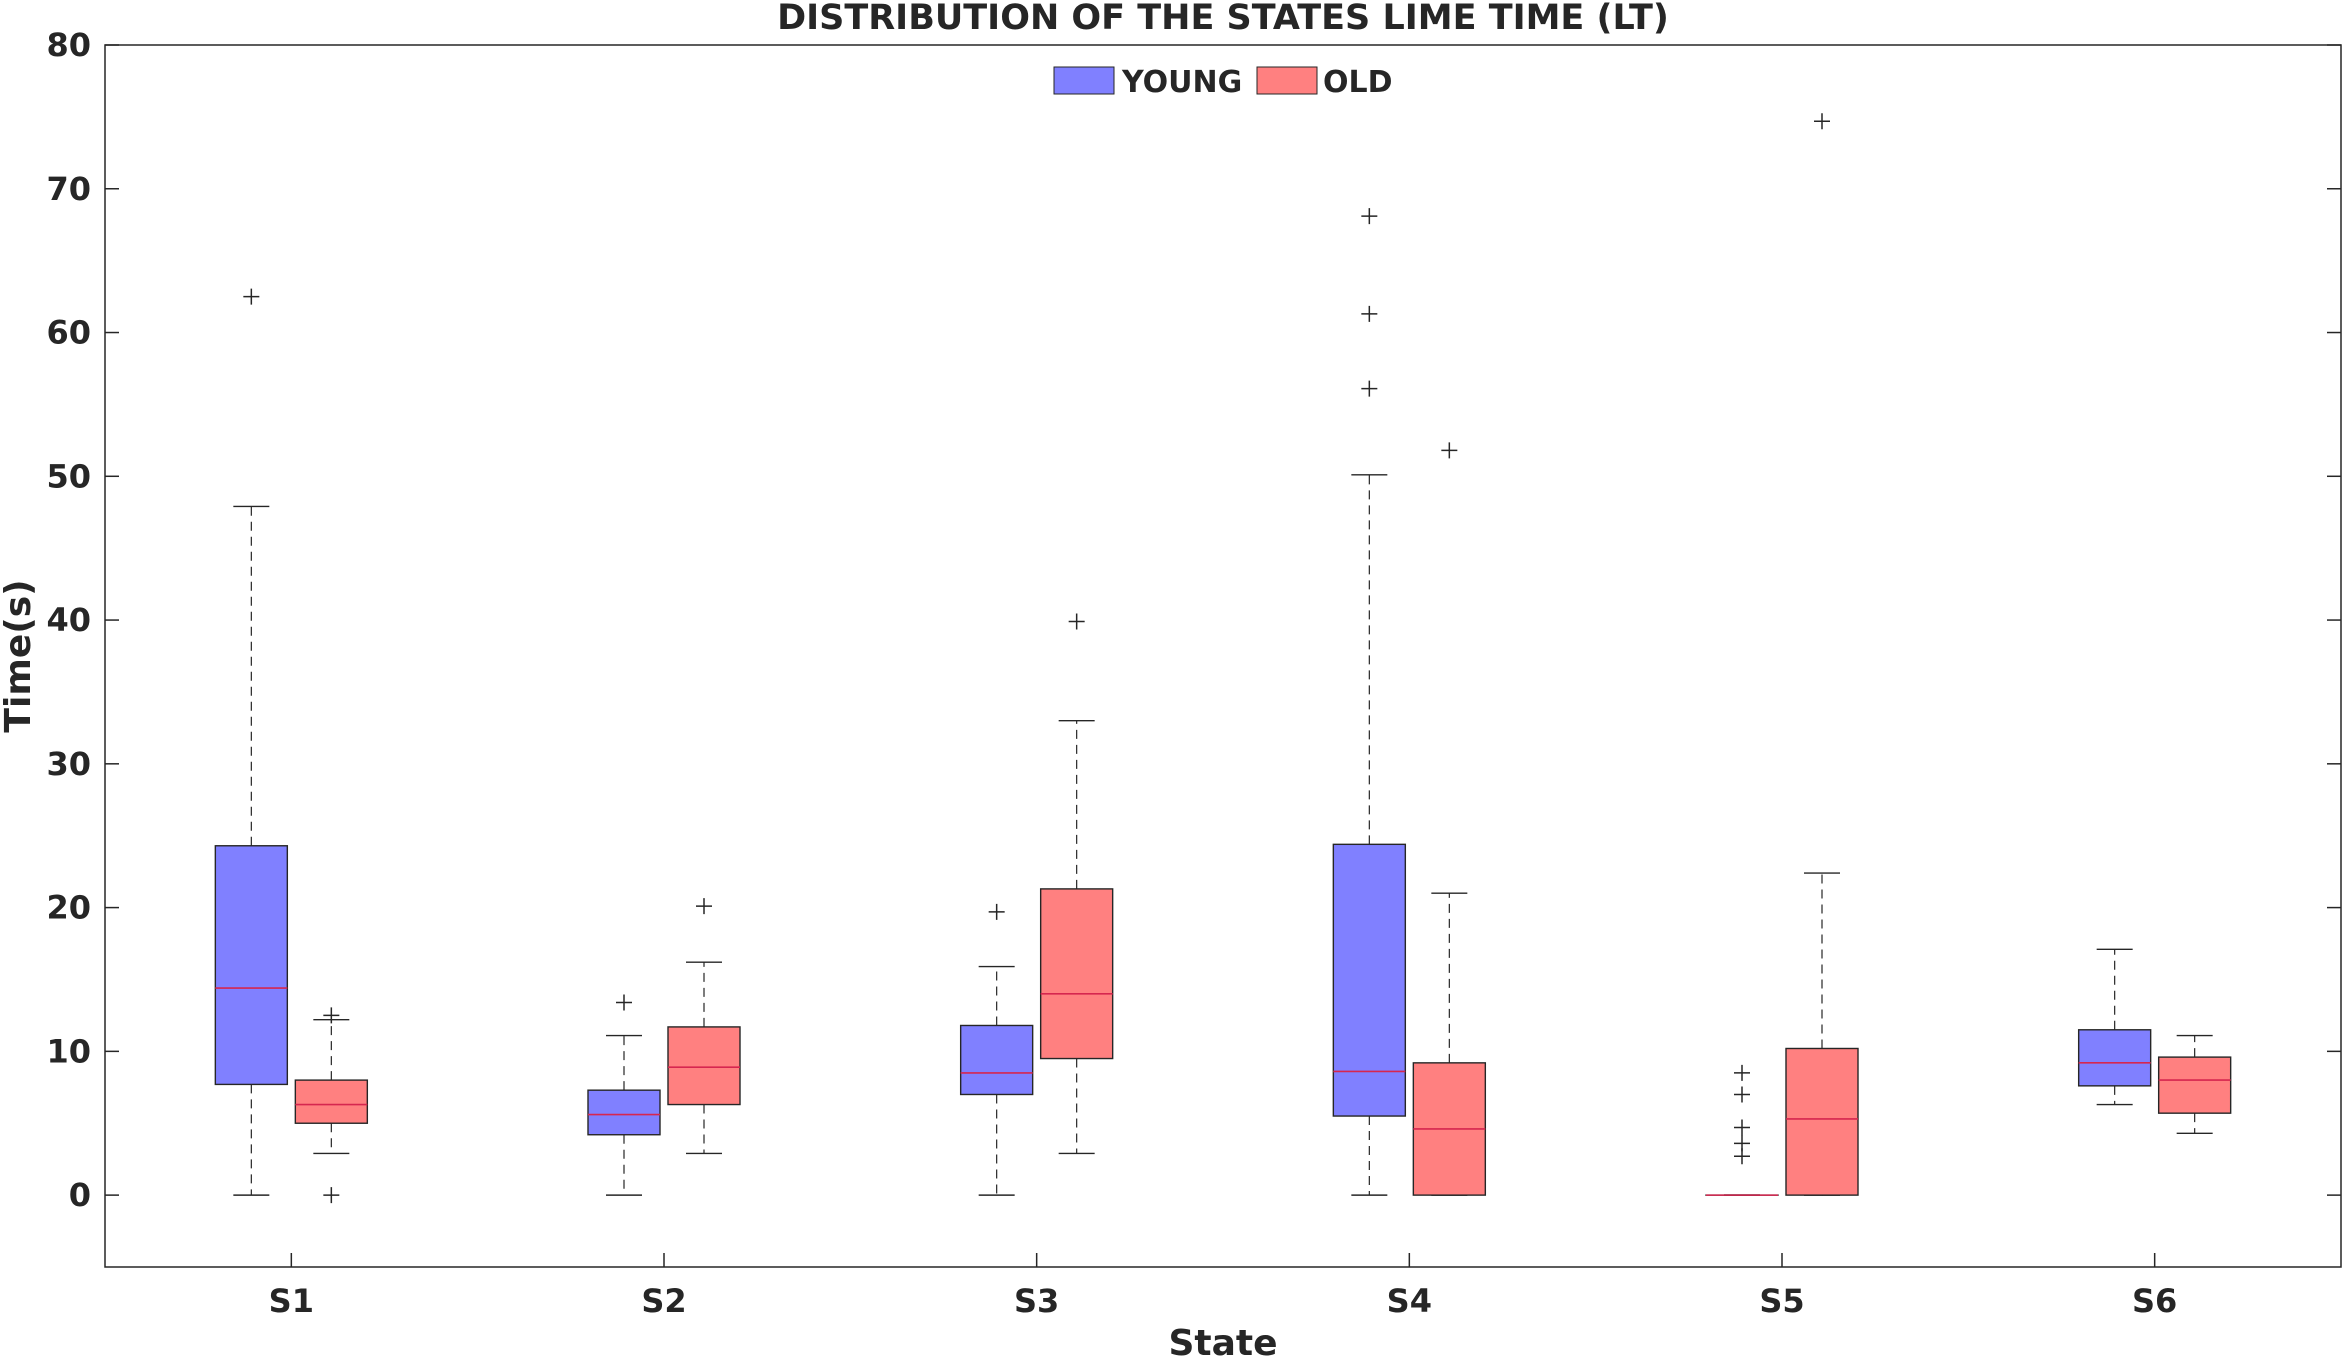 The image size is (2345, 1358). Describe the element at coordinates (251, 742) in the screenshot. I see `box-group-young-s1` at that location.